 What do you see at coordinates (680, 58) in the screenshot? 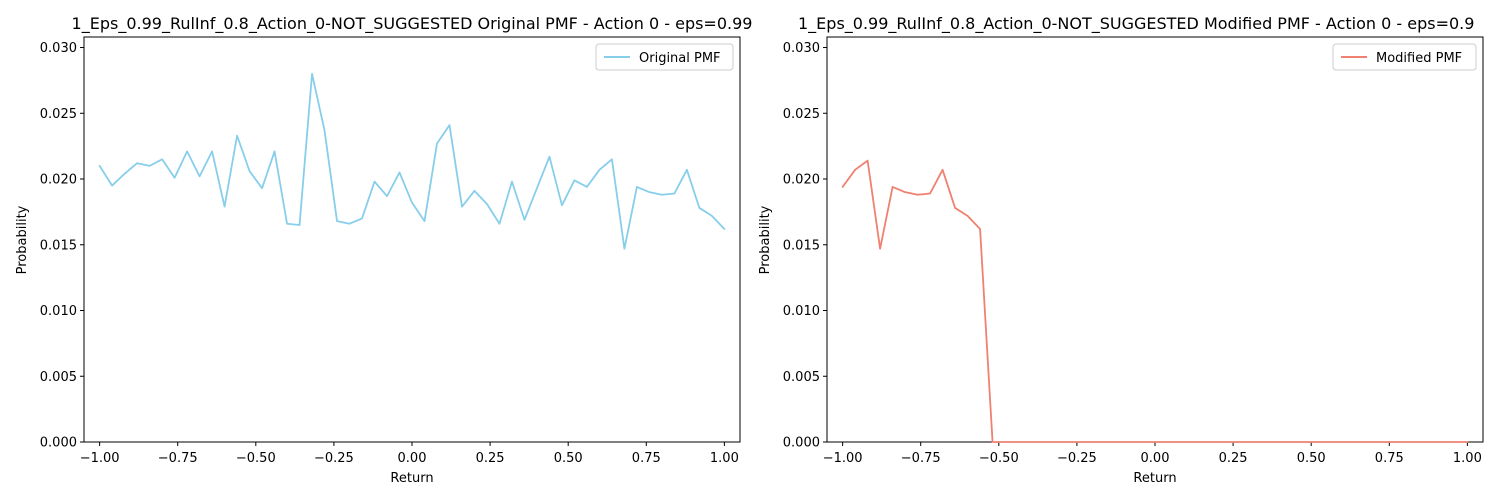
I see `legend-label: Original PMF` at bounding box center [680, 58].